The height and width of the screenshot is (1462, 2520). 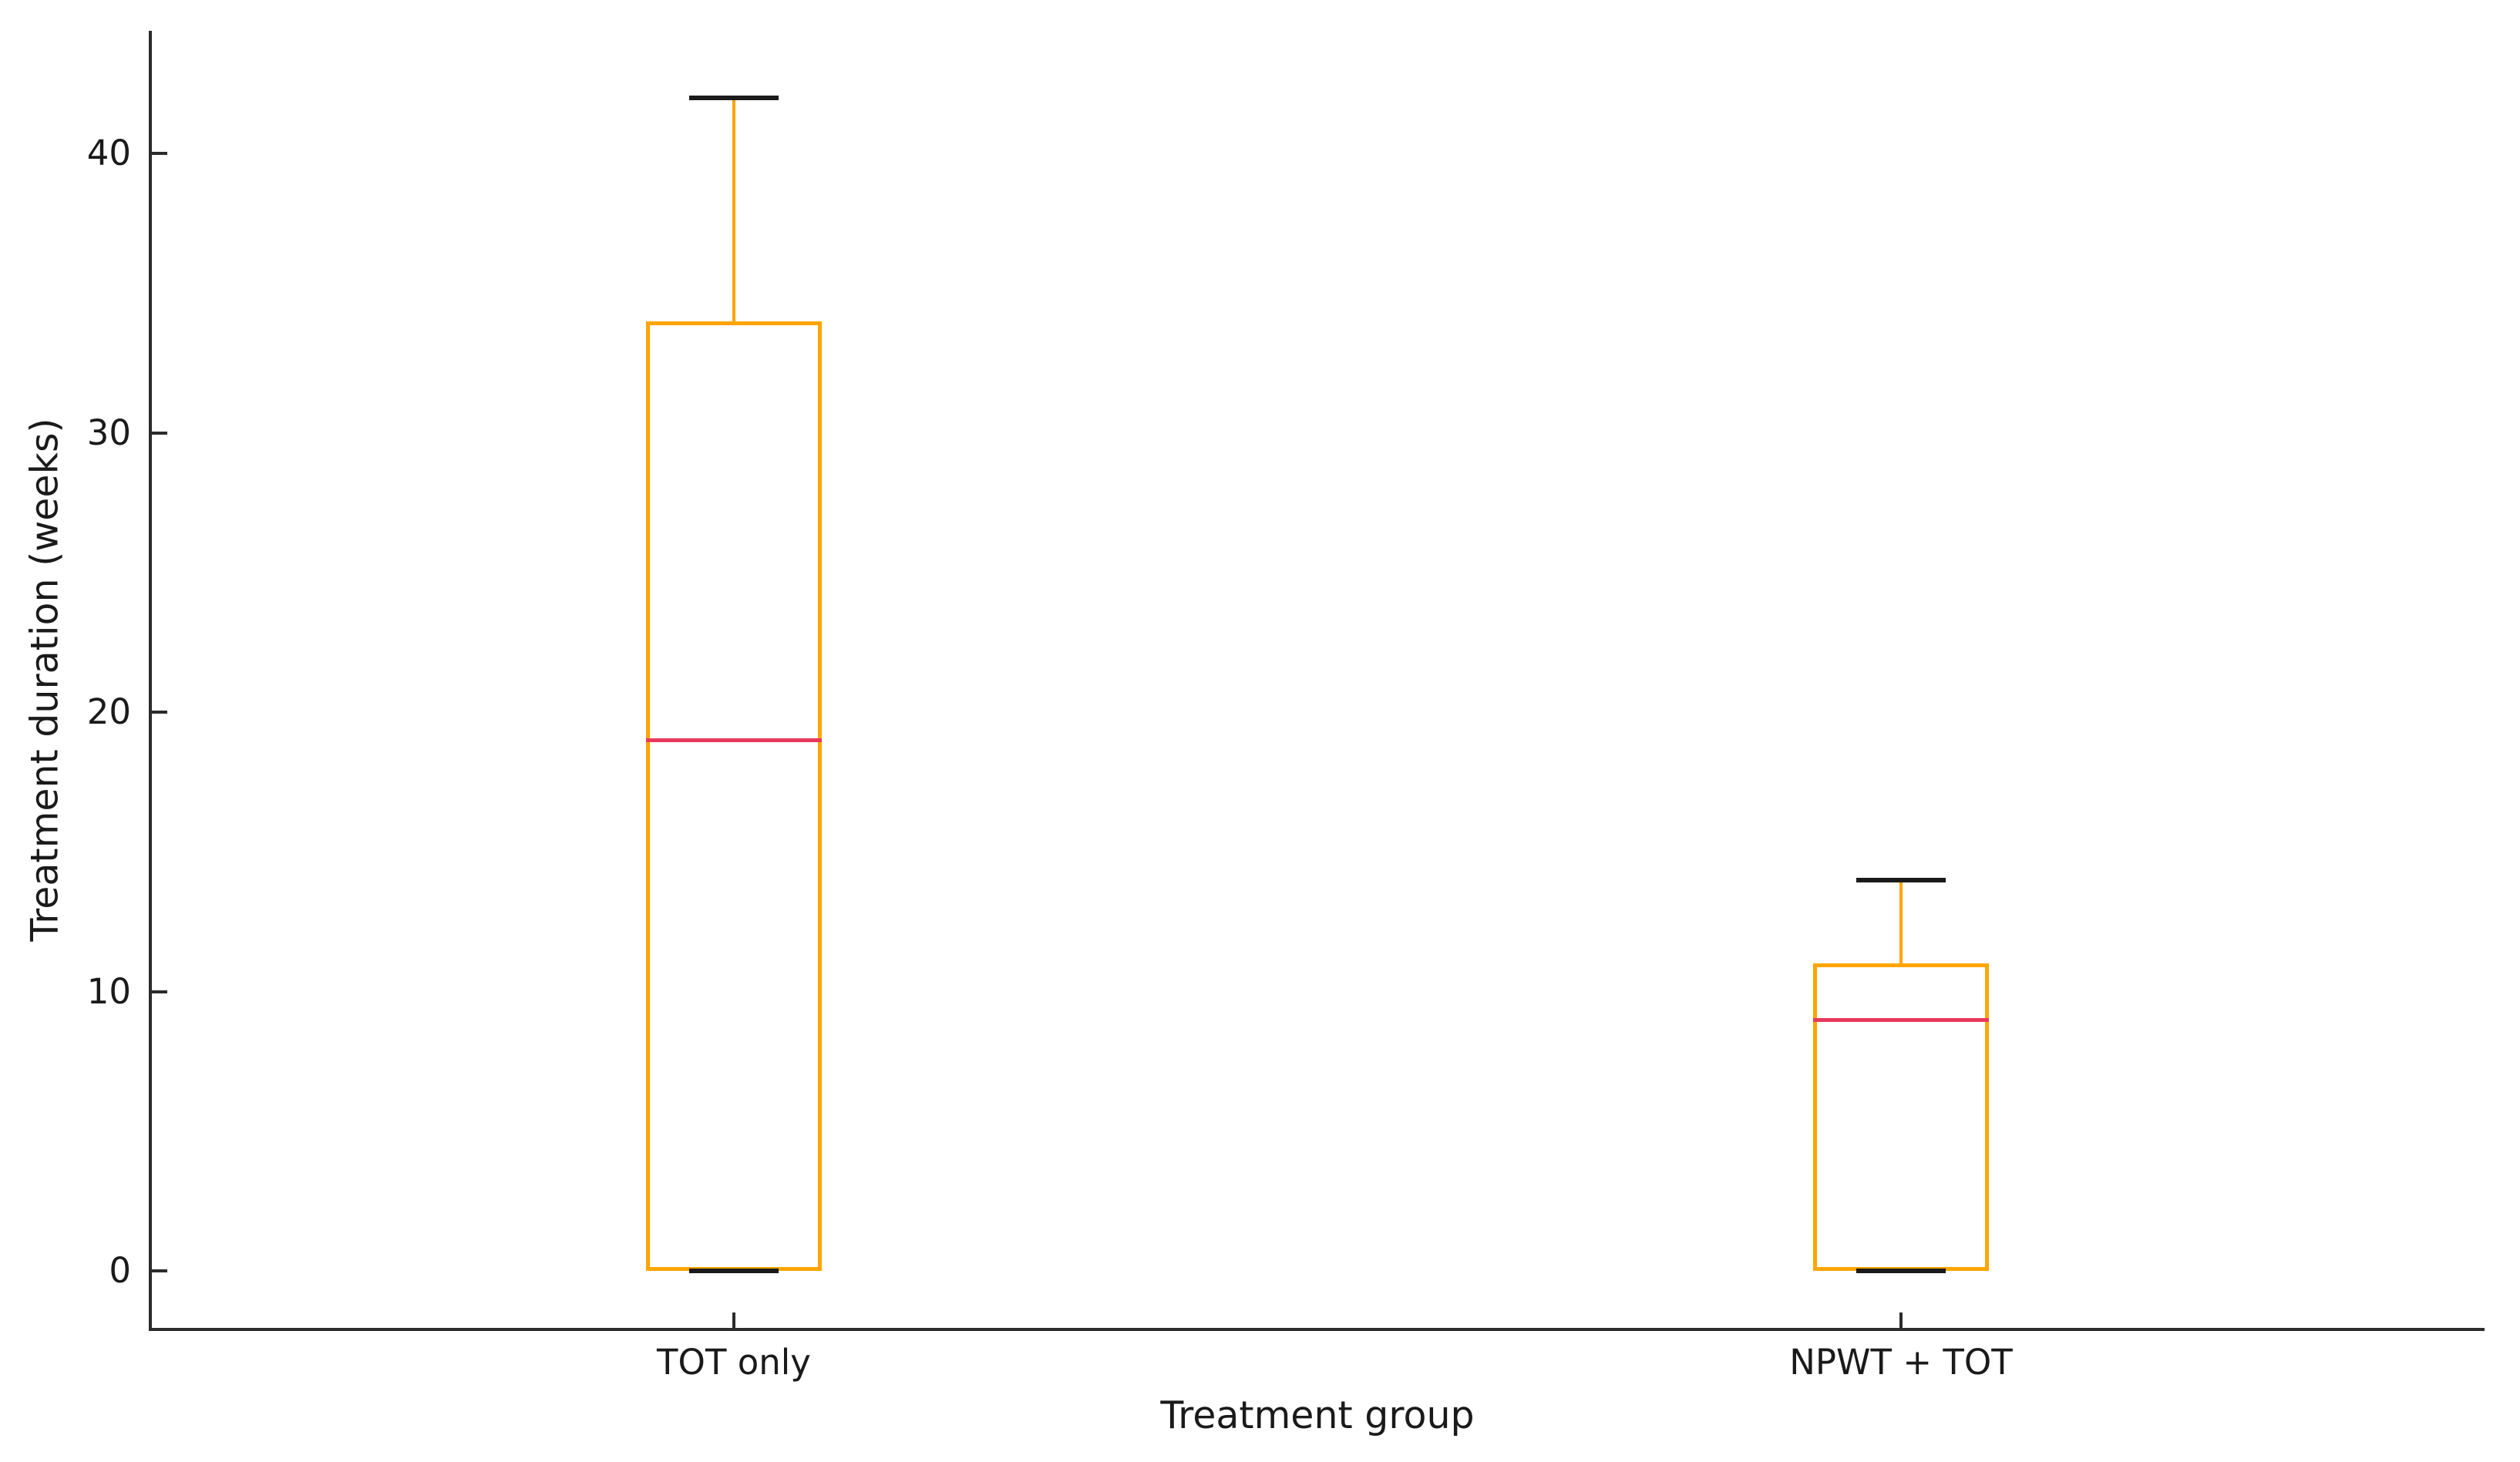 I want to click on x-axis-line, so click(x=1317, y=1329).